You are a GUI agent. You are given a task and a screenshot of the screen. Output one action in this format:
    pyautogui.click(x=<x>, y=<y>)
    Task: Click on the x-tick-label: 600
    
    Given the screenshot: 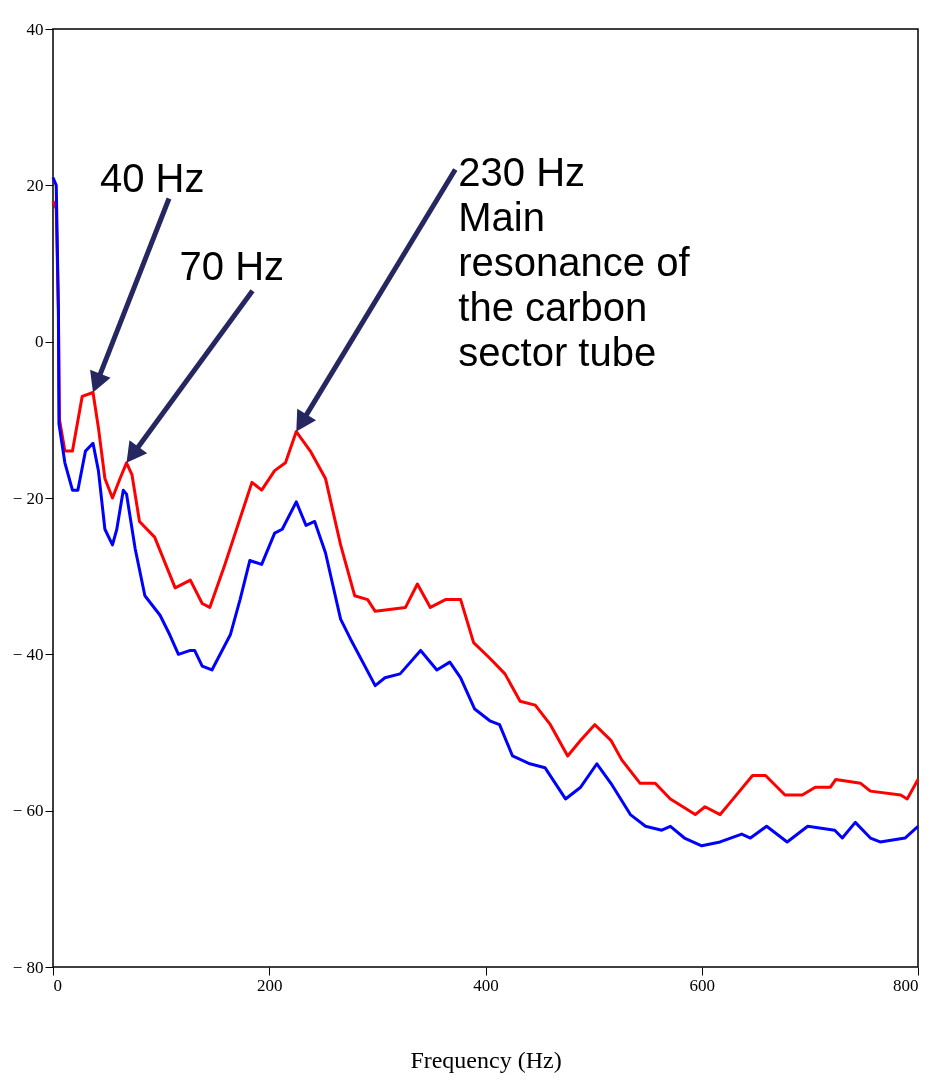 What is the action you would take?
    pyautogui.click(x=702, y=985)
    